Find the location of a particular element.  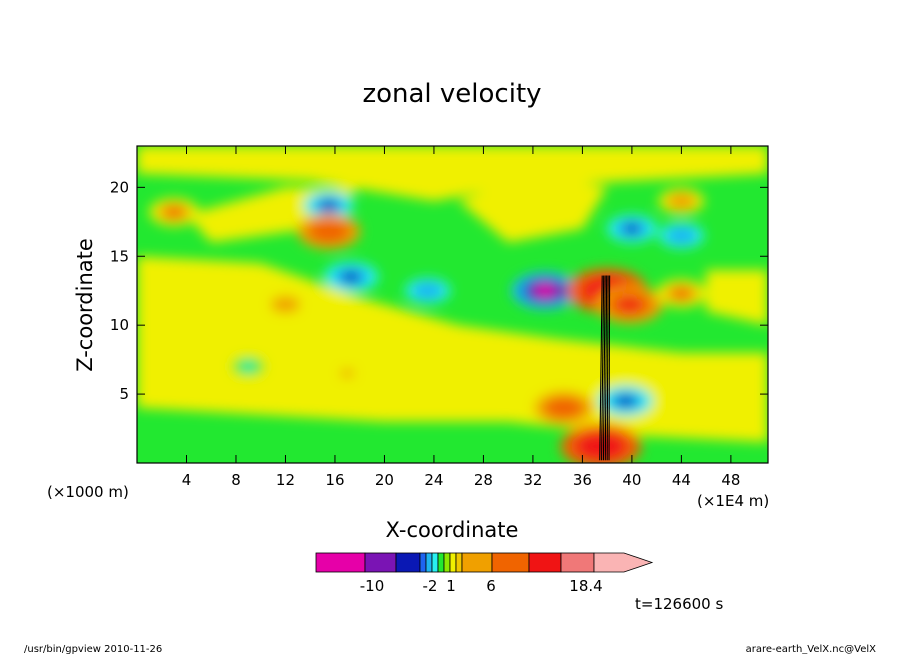

x-tick-label-9: 40 is located at coordinates (631, 480).